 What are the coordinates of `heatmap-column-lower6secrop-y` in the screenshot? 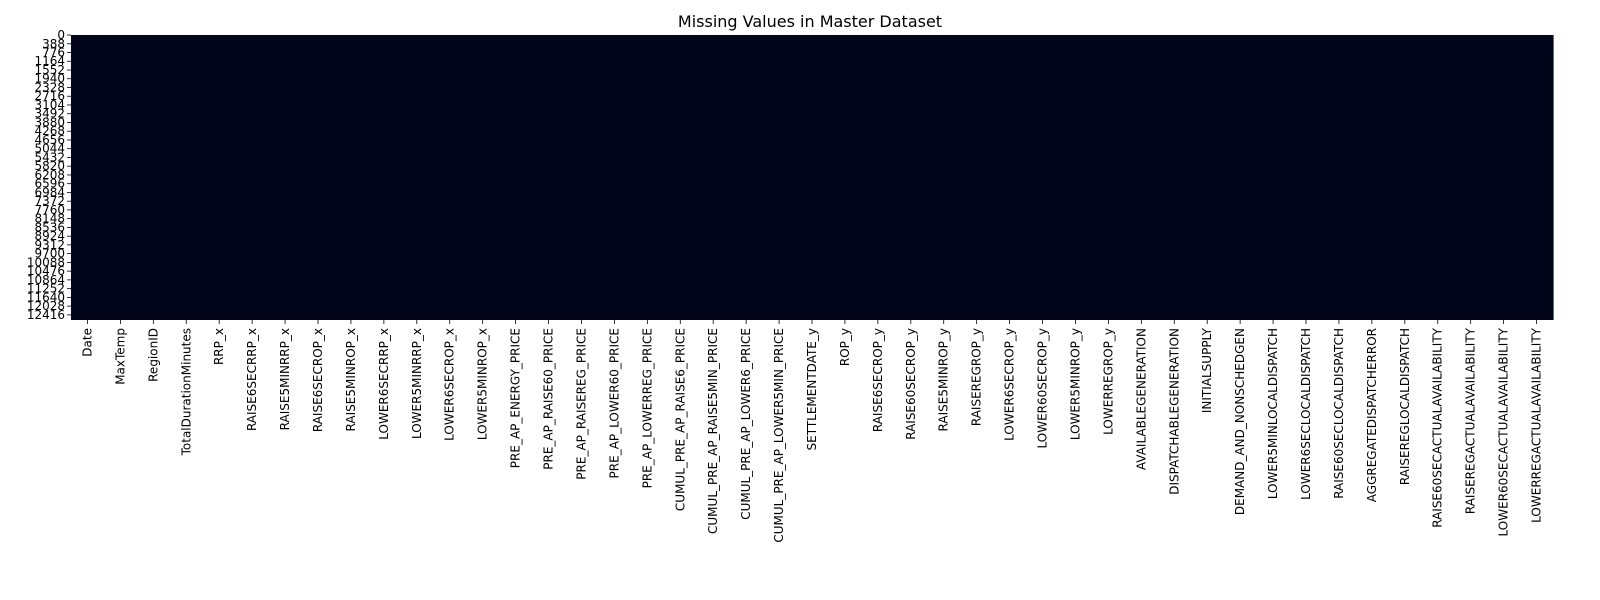 It's located at (1010, 177).